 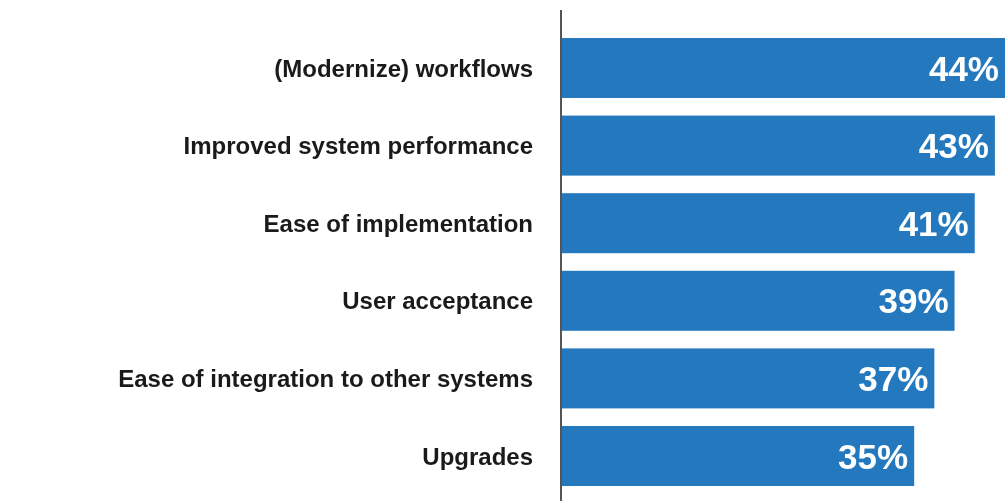 What do you see at coordinates (933, 223) in the screenshot?
I see `data-label: 41%` at bounding box center [933, 223].